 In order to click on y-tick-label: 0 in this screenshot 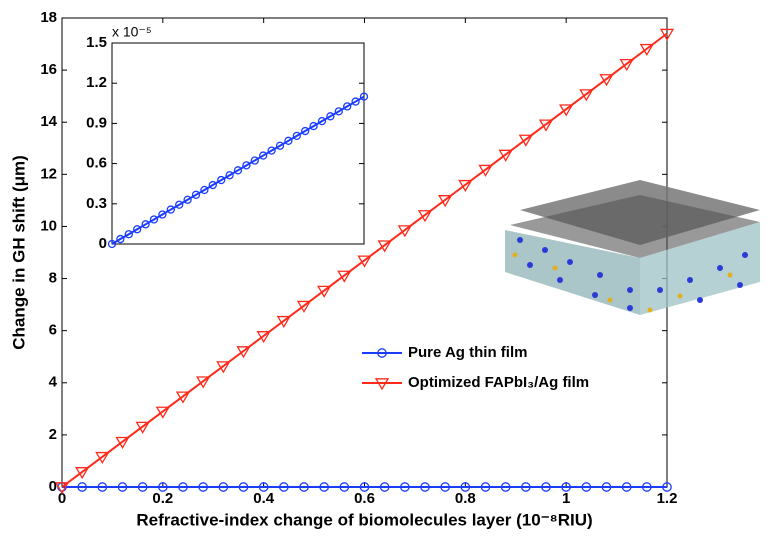, I will do `click(103, 243)`.